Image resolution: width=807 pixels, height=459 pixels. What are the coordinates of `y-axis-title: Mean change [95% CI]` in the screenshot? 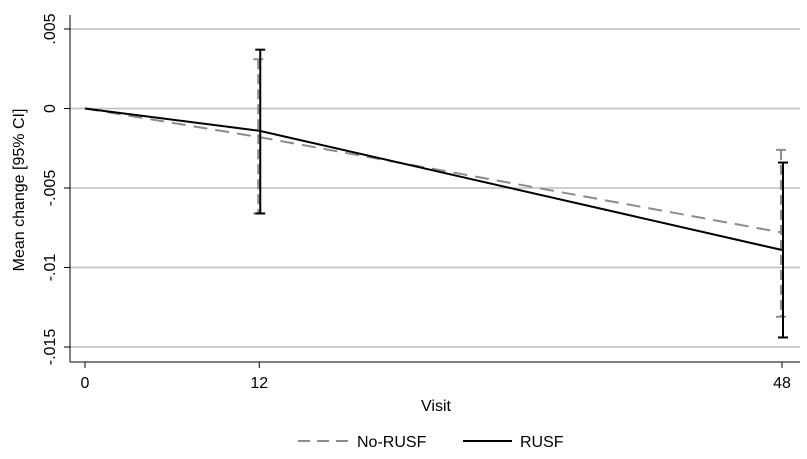 It's located at (19, 190).